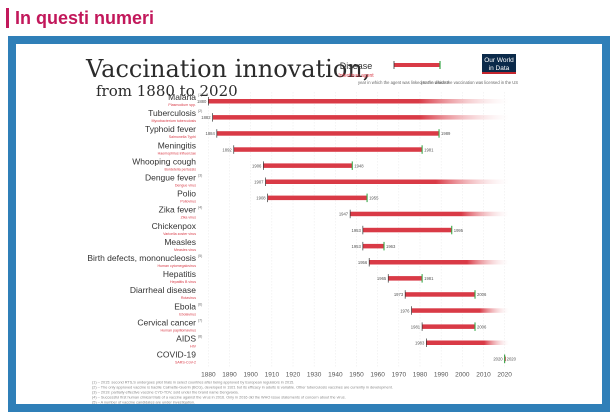 Image resolution: width=616 pixels, height=417 pixels. Describe the element at coordinates (179, 234) in the screenshot. I see `agent-label: Varicella zoster virus` at that location.